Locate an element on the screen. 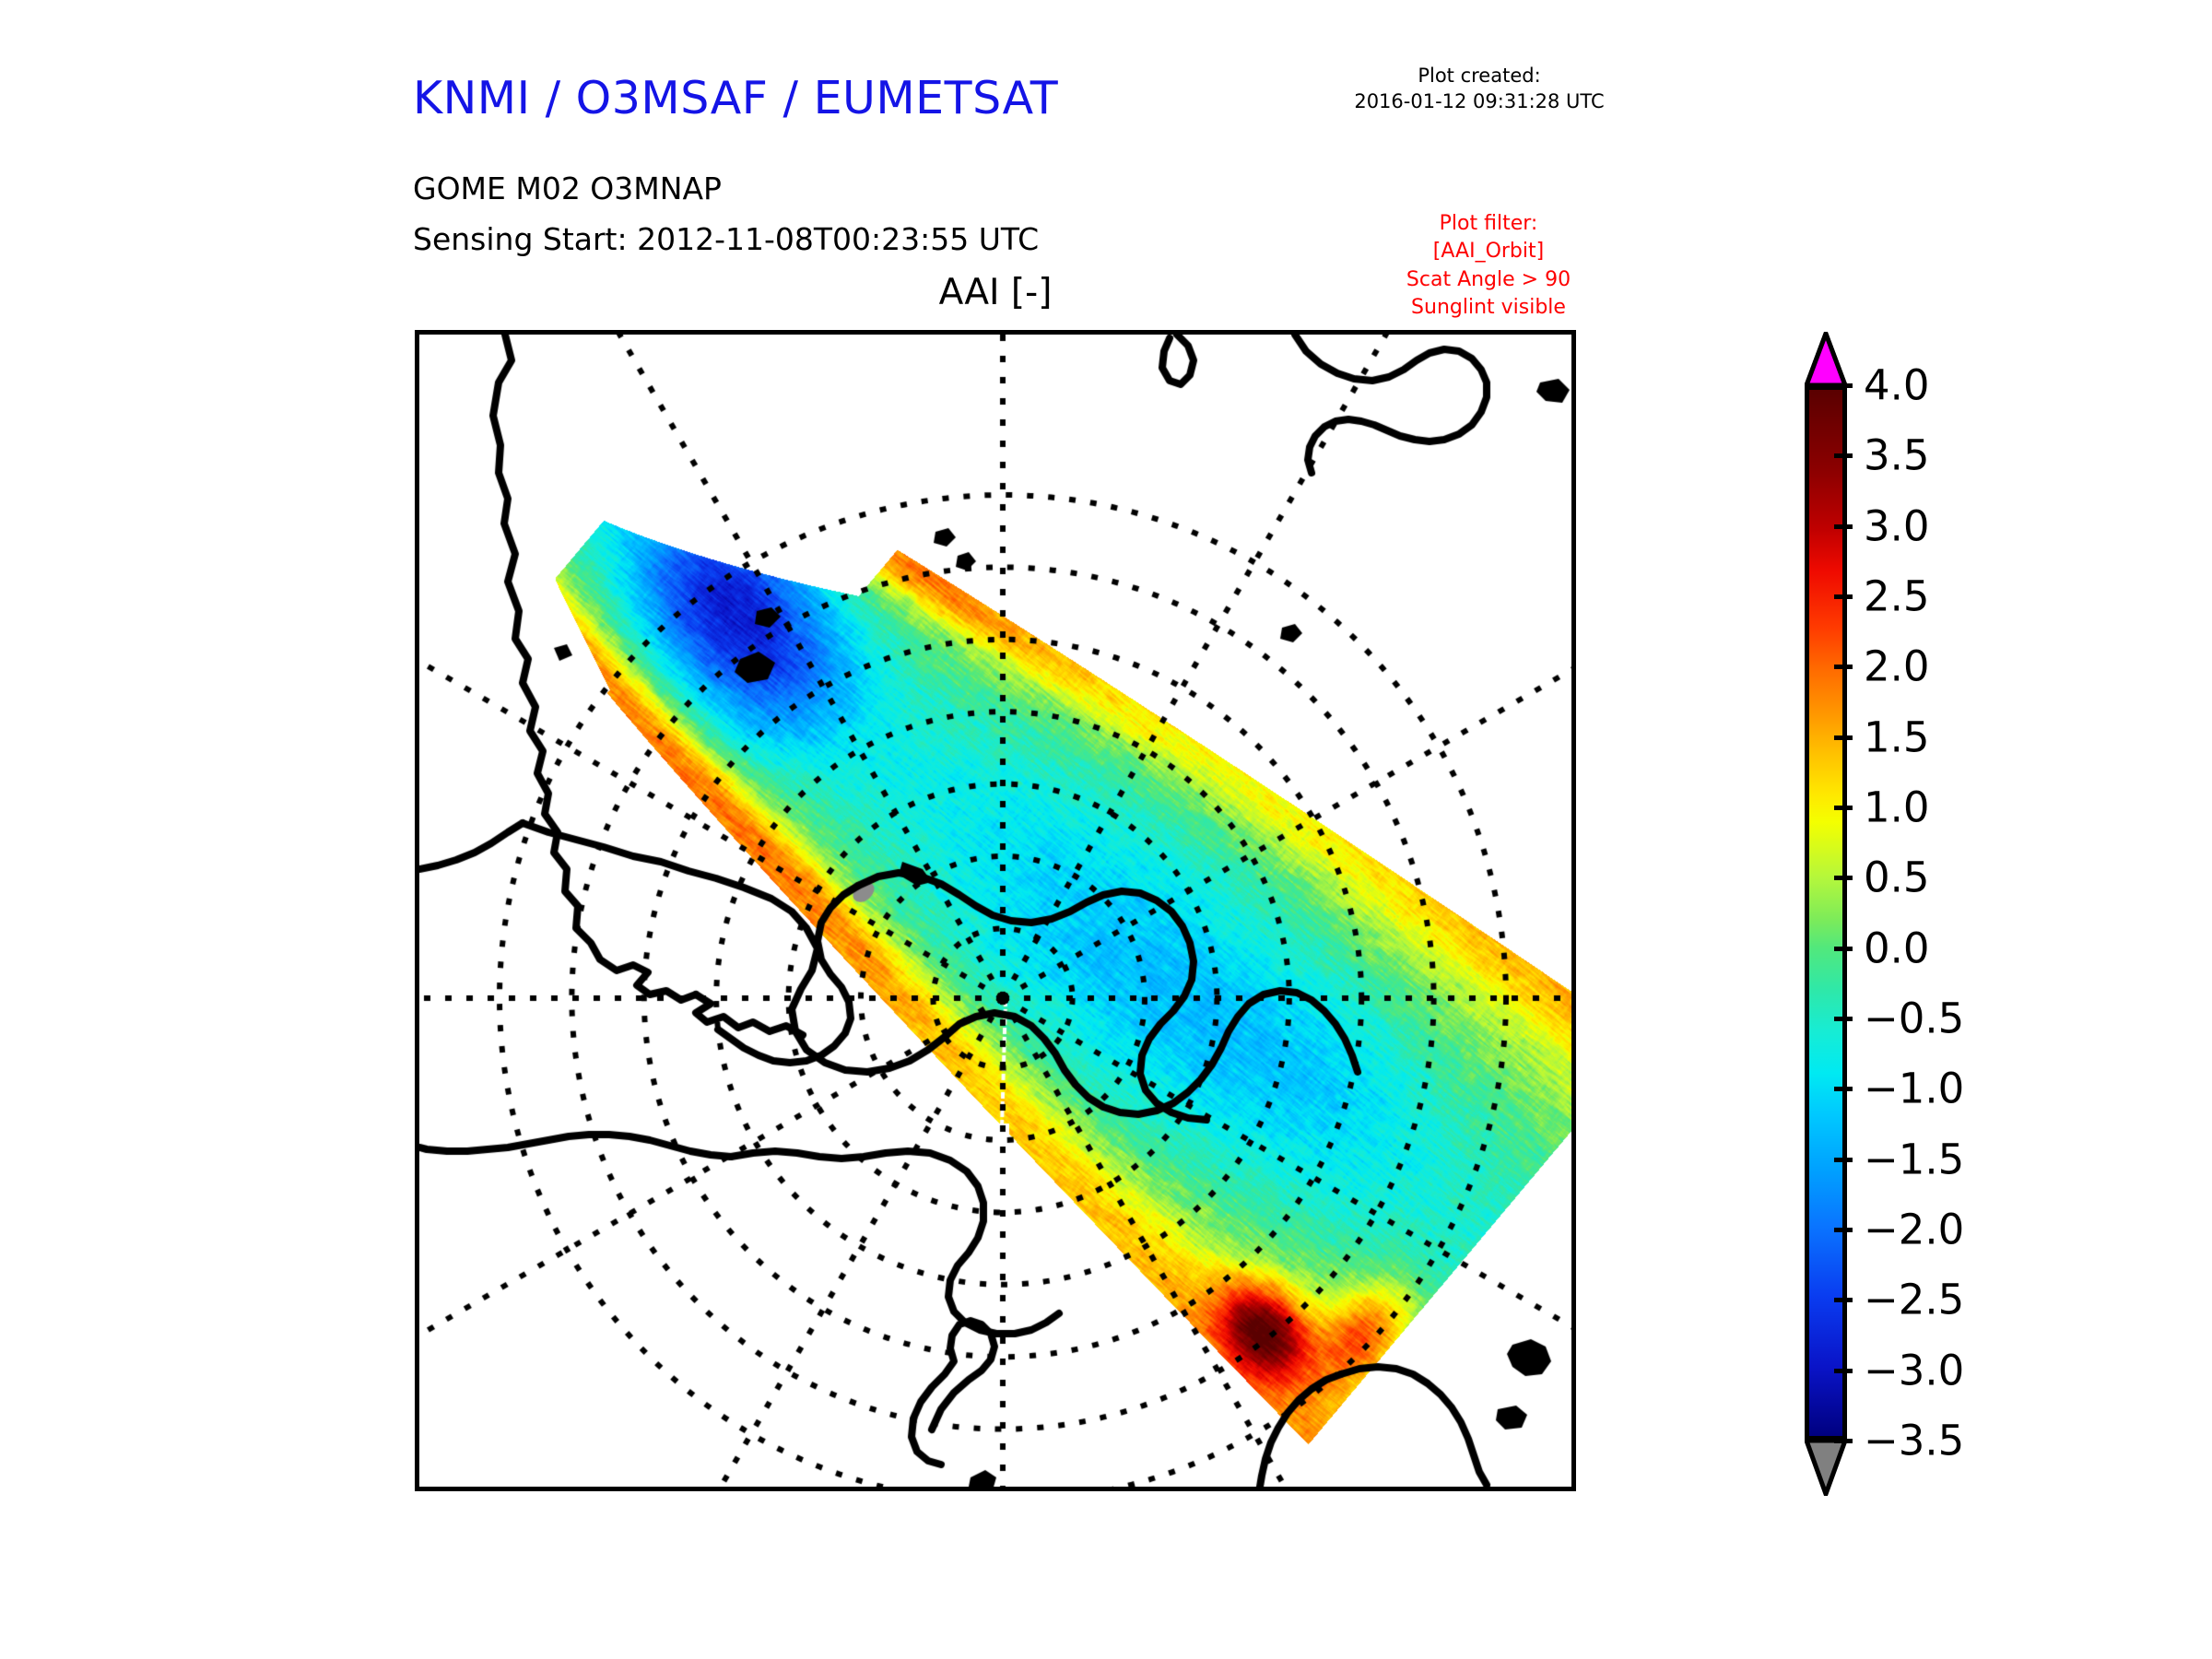  colorbar-tick-label: −0.5 is located at coordinates (1914, 1018).